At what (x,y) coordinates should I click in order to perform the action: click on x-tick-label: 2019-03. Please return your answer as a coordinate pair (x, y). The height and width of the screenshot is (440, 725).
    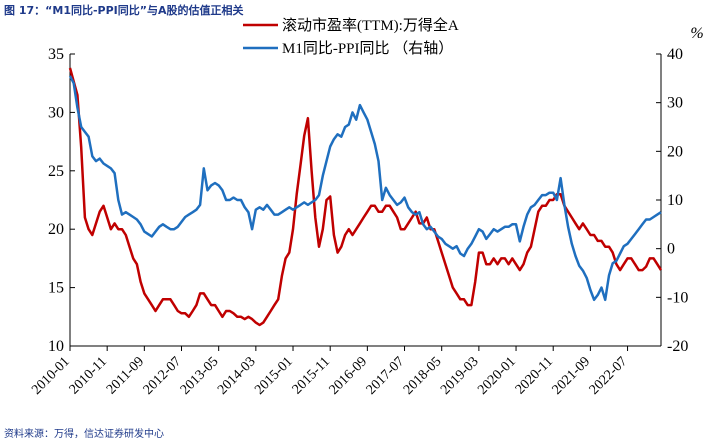
    Looking at the image, I should click on (460, 376).